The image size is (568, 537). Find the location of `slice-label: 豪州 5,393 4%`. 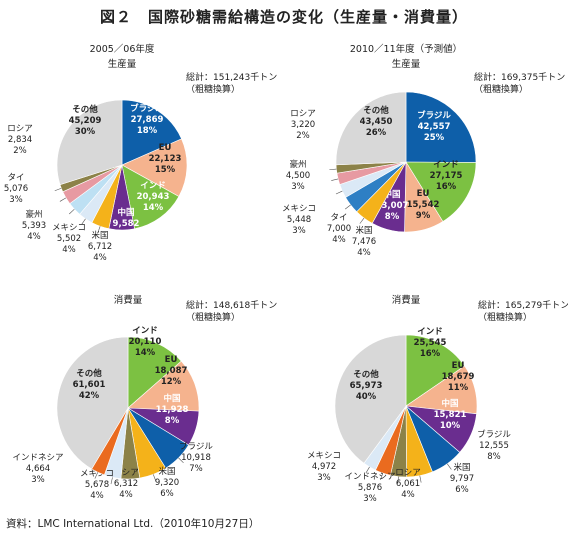

slice-label: 豪州 5,393 4% is located at coordinates (34, 225).